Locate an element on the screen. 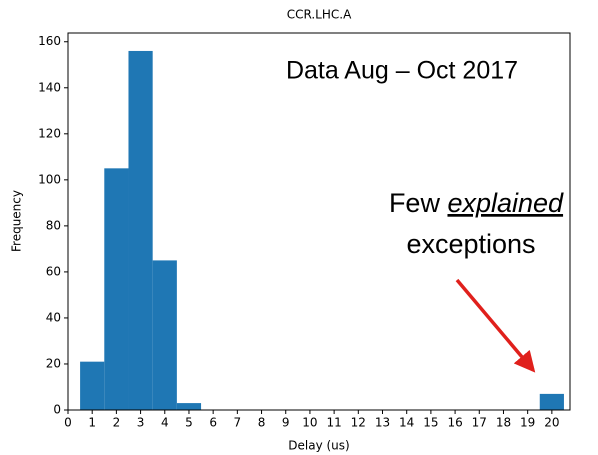  arrow is located at coordinates (495, 325).